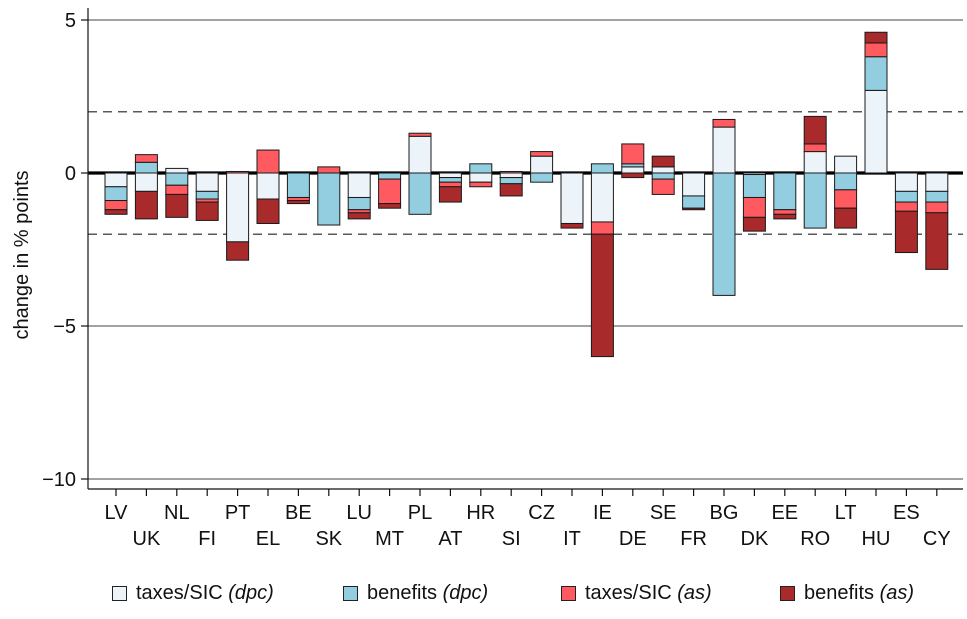 The width and height of the screenshot is (967, 619). Describe the element at coordinates (328, 539) in the screenshot. I see `x-tick-label: SK` at that location.